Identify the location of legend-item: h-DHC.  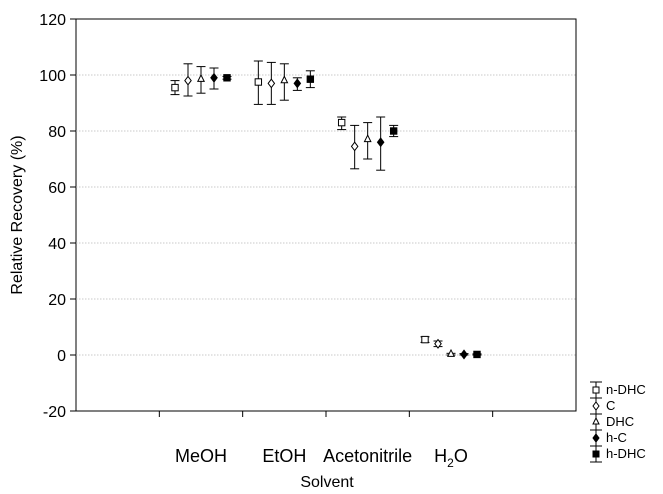
(618, 454).